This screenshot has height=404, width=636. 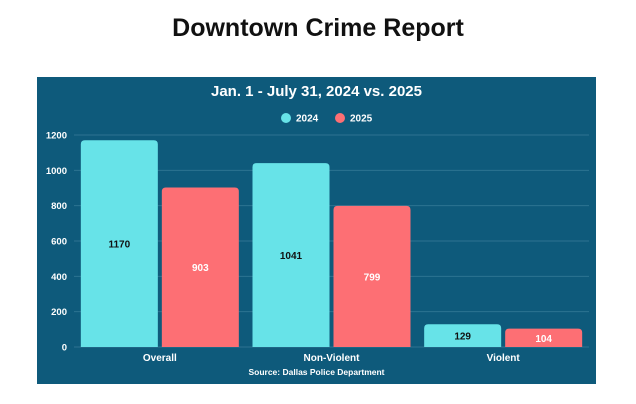 I want to click on bar-value-label: 1170, so click(x=119, y=245).